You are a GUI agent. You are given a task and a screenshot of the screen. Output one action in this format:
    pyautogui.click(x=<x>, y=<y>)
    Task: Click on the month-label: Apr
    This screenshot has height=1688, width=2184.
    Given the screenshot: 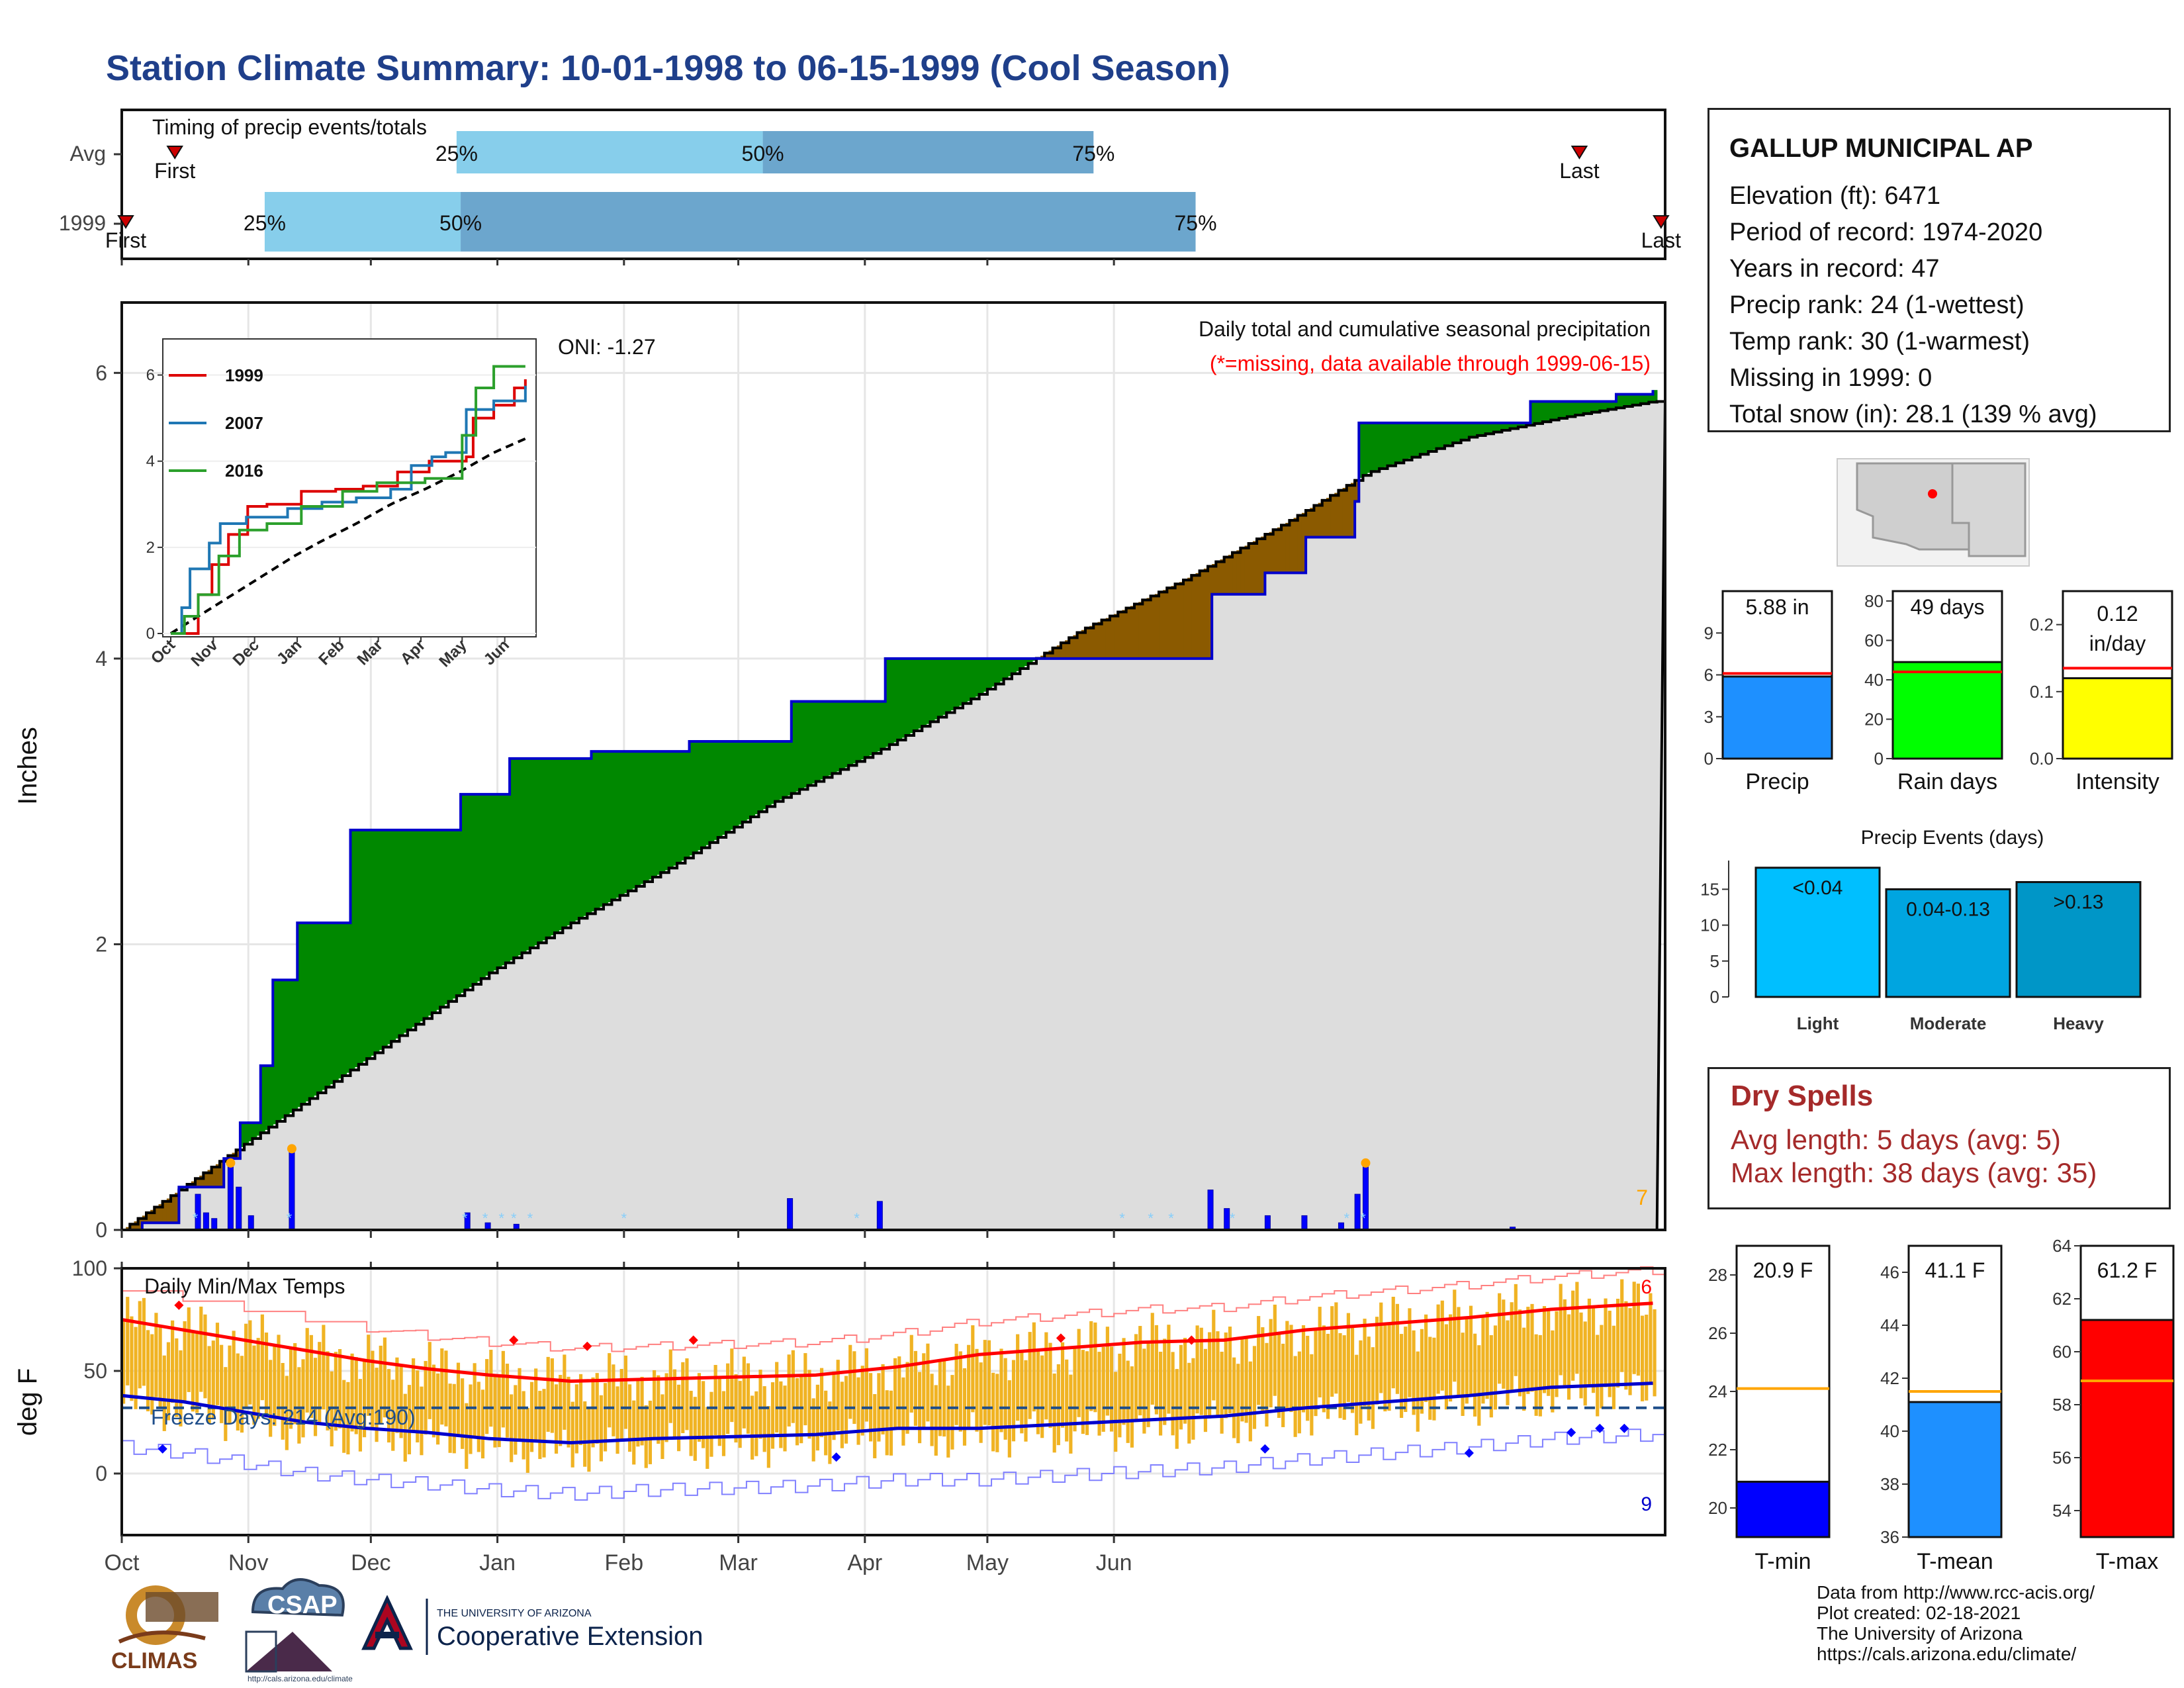 What is the action you would take?
    pyautogui.click(x=864, y=1562)
    